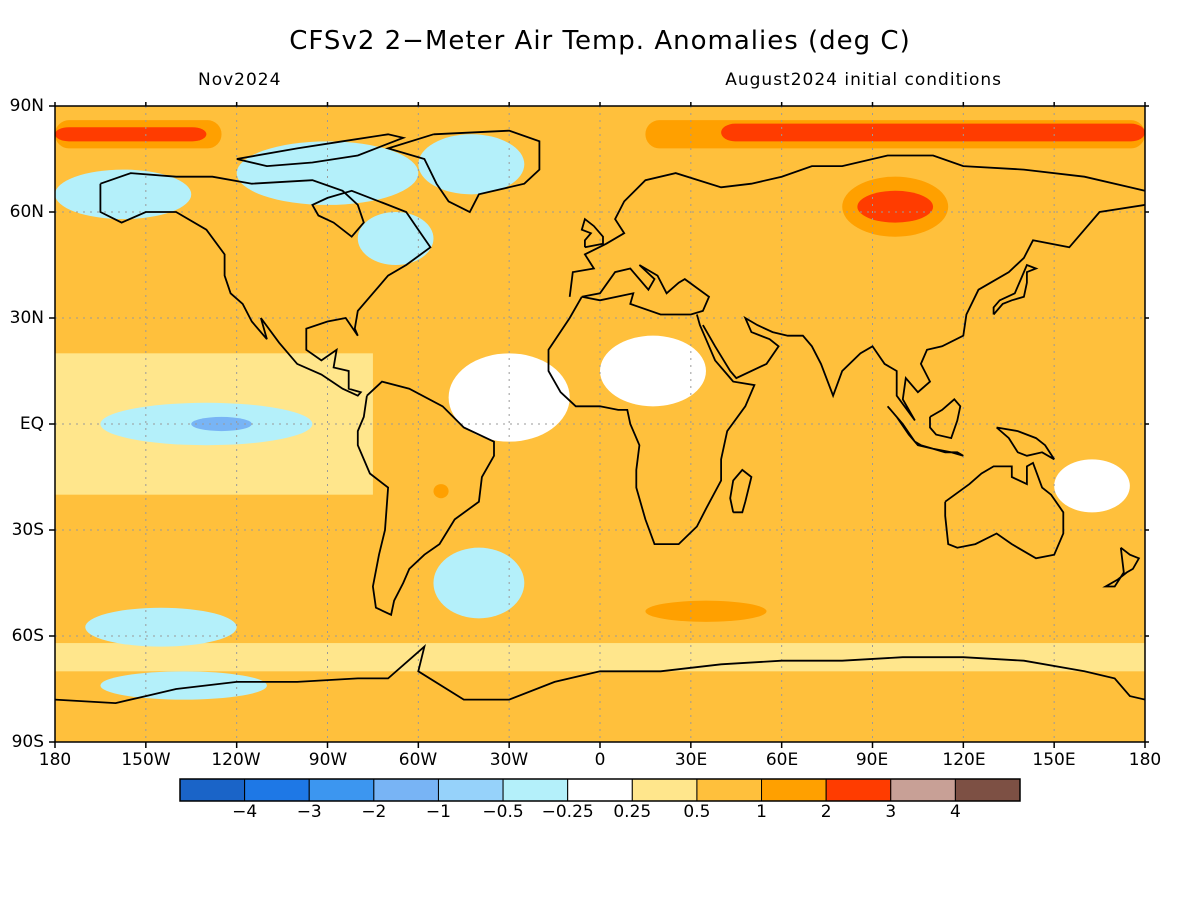  I want to click on west-pacific-neutral, so click(1092, 486).